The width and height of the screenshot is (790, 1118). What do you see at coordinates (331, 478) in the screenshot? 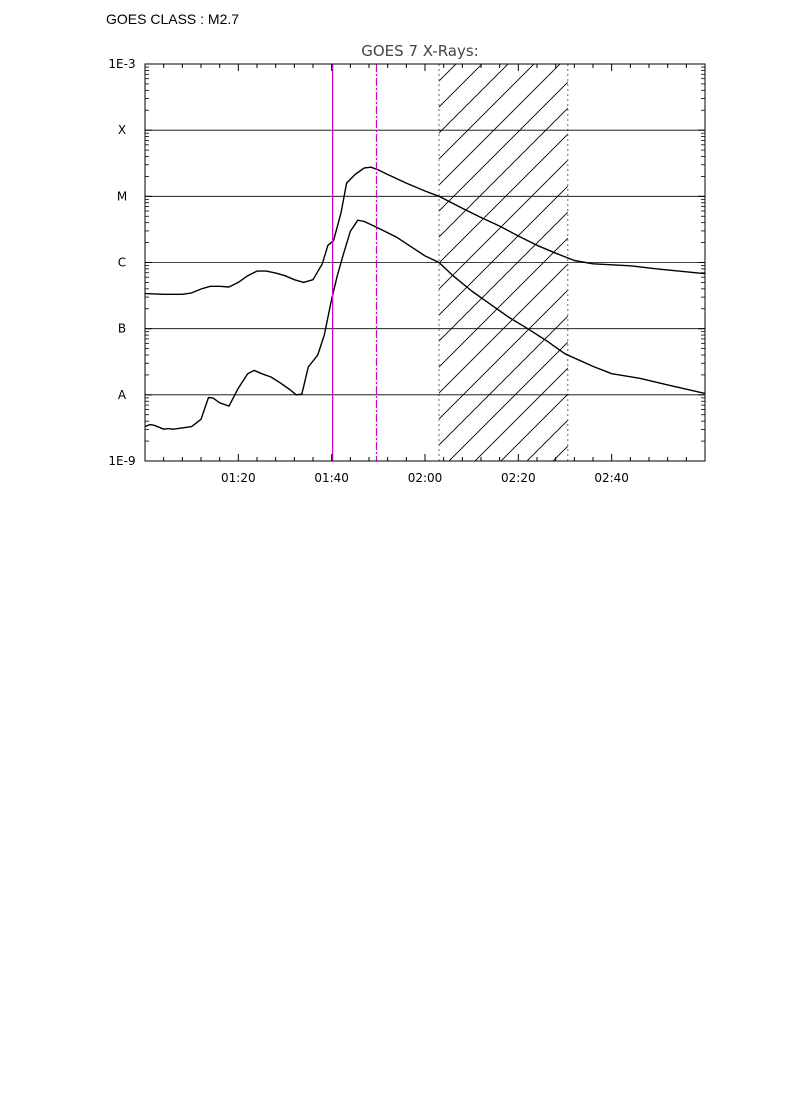
I see `x-tick-label: 01:40` at bounding box center [331, 478].